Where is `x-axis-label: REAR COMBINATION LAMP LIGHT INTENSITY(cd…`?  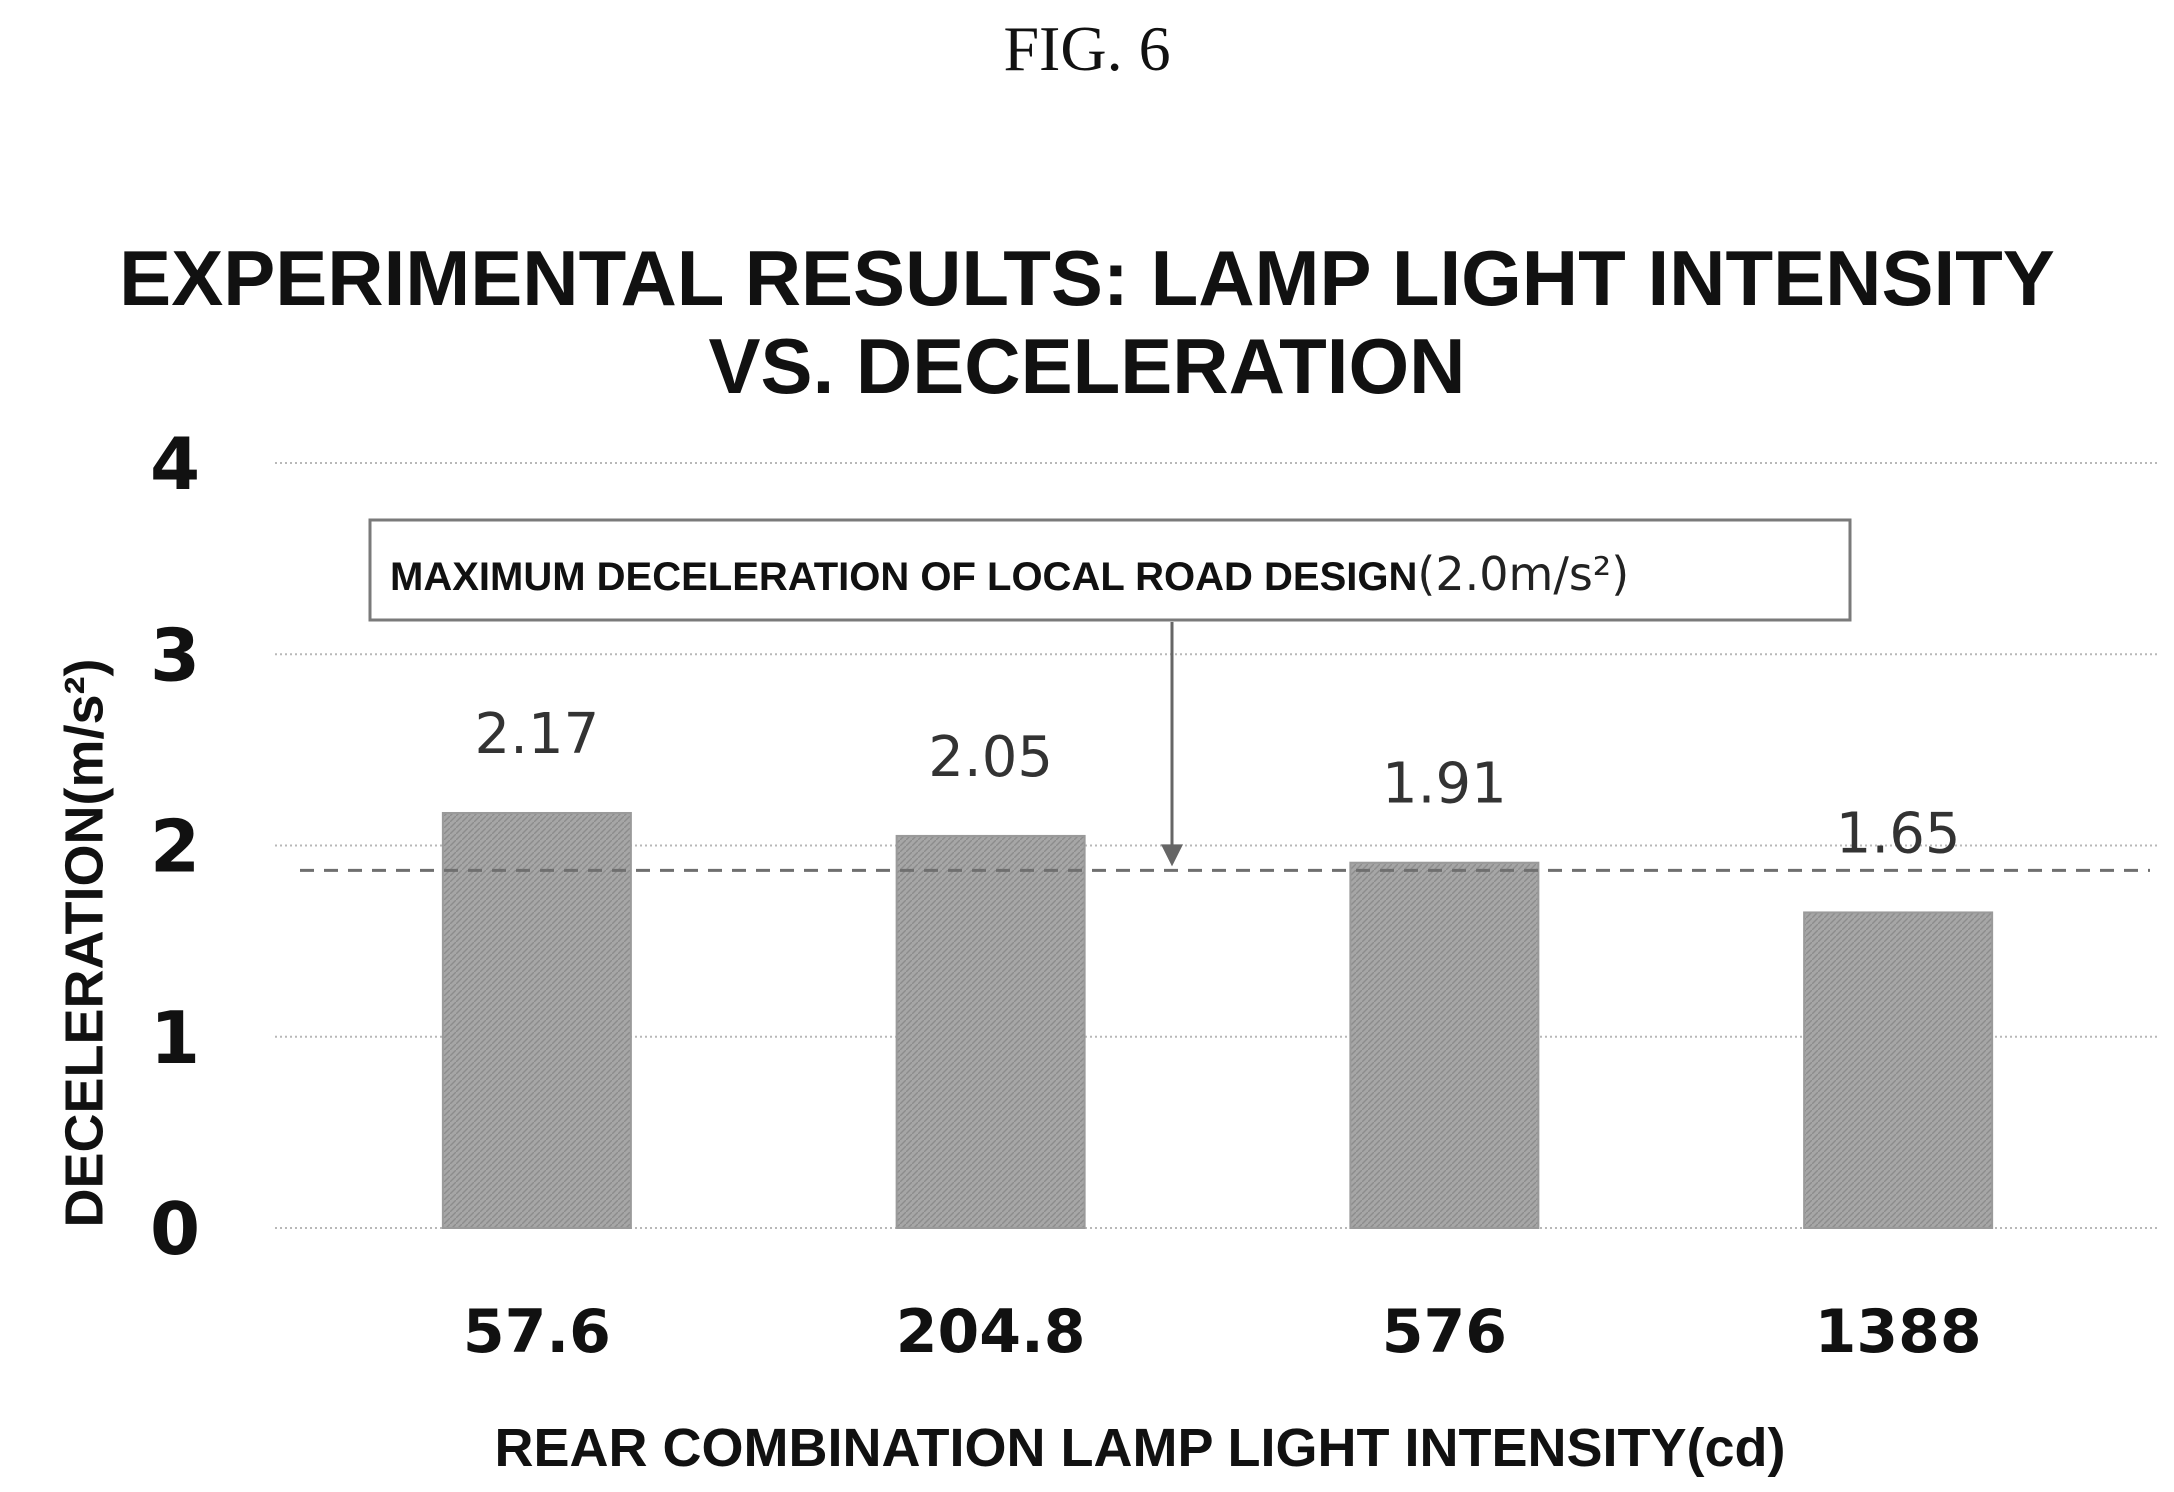 x-axis-label: REAR COMBINATION LAMP LIGHT INTENSITY(cd… is located at coordinates (1140, 1448).